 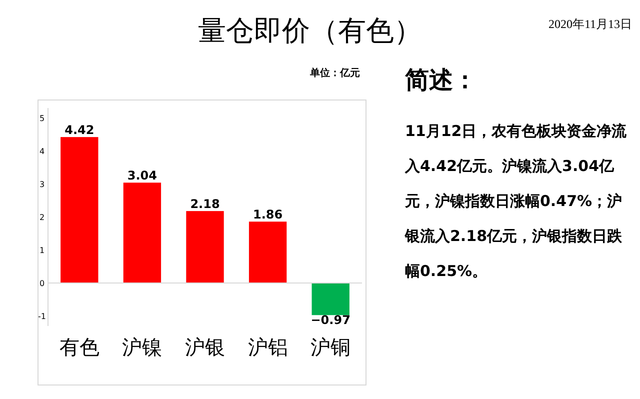 What do you see at coordinates (142, 347) in the screenshot?
I see `x-tick-label: 沪镍` at bounding box center [142, 347].